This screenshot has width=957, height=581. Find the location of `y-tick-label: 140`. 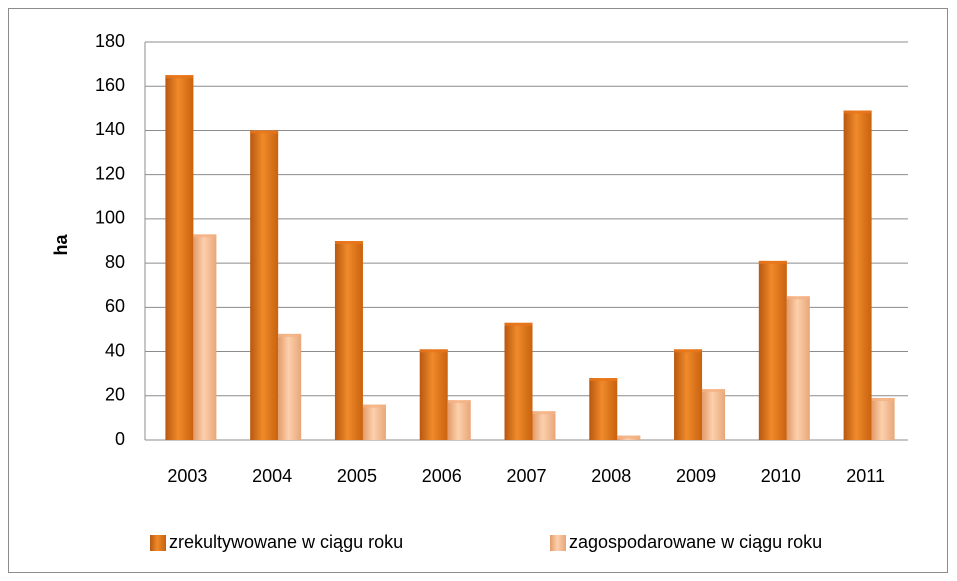

y-tick-label: 140 is located at coordinates (110, 129).